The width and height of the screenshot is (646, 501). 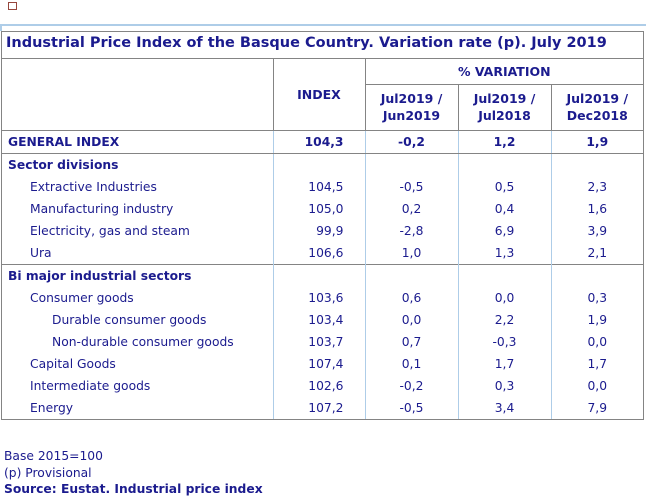 What do you see at coordinates (411, 319) in the screenshot?
I see `row-variation-vs-prev-month: 0,0` at bounding box center [411, 319].